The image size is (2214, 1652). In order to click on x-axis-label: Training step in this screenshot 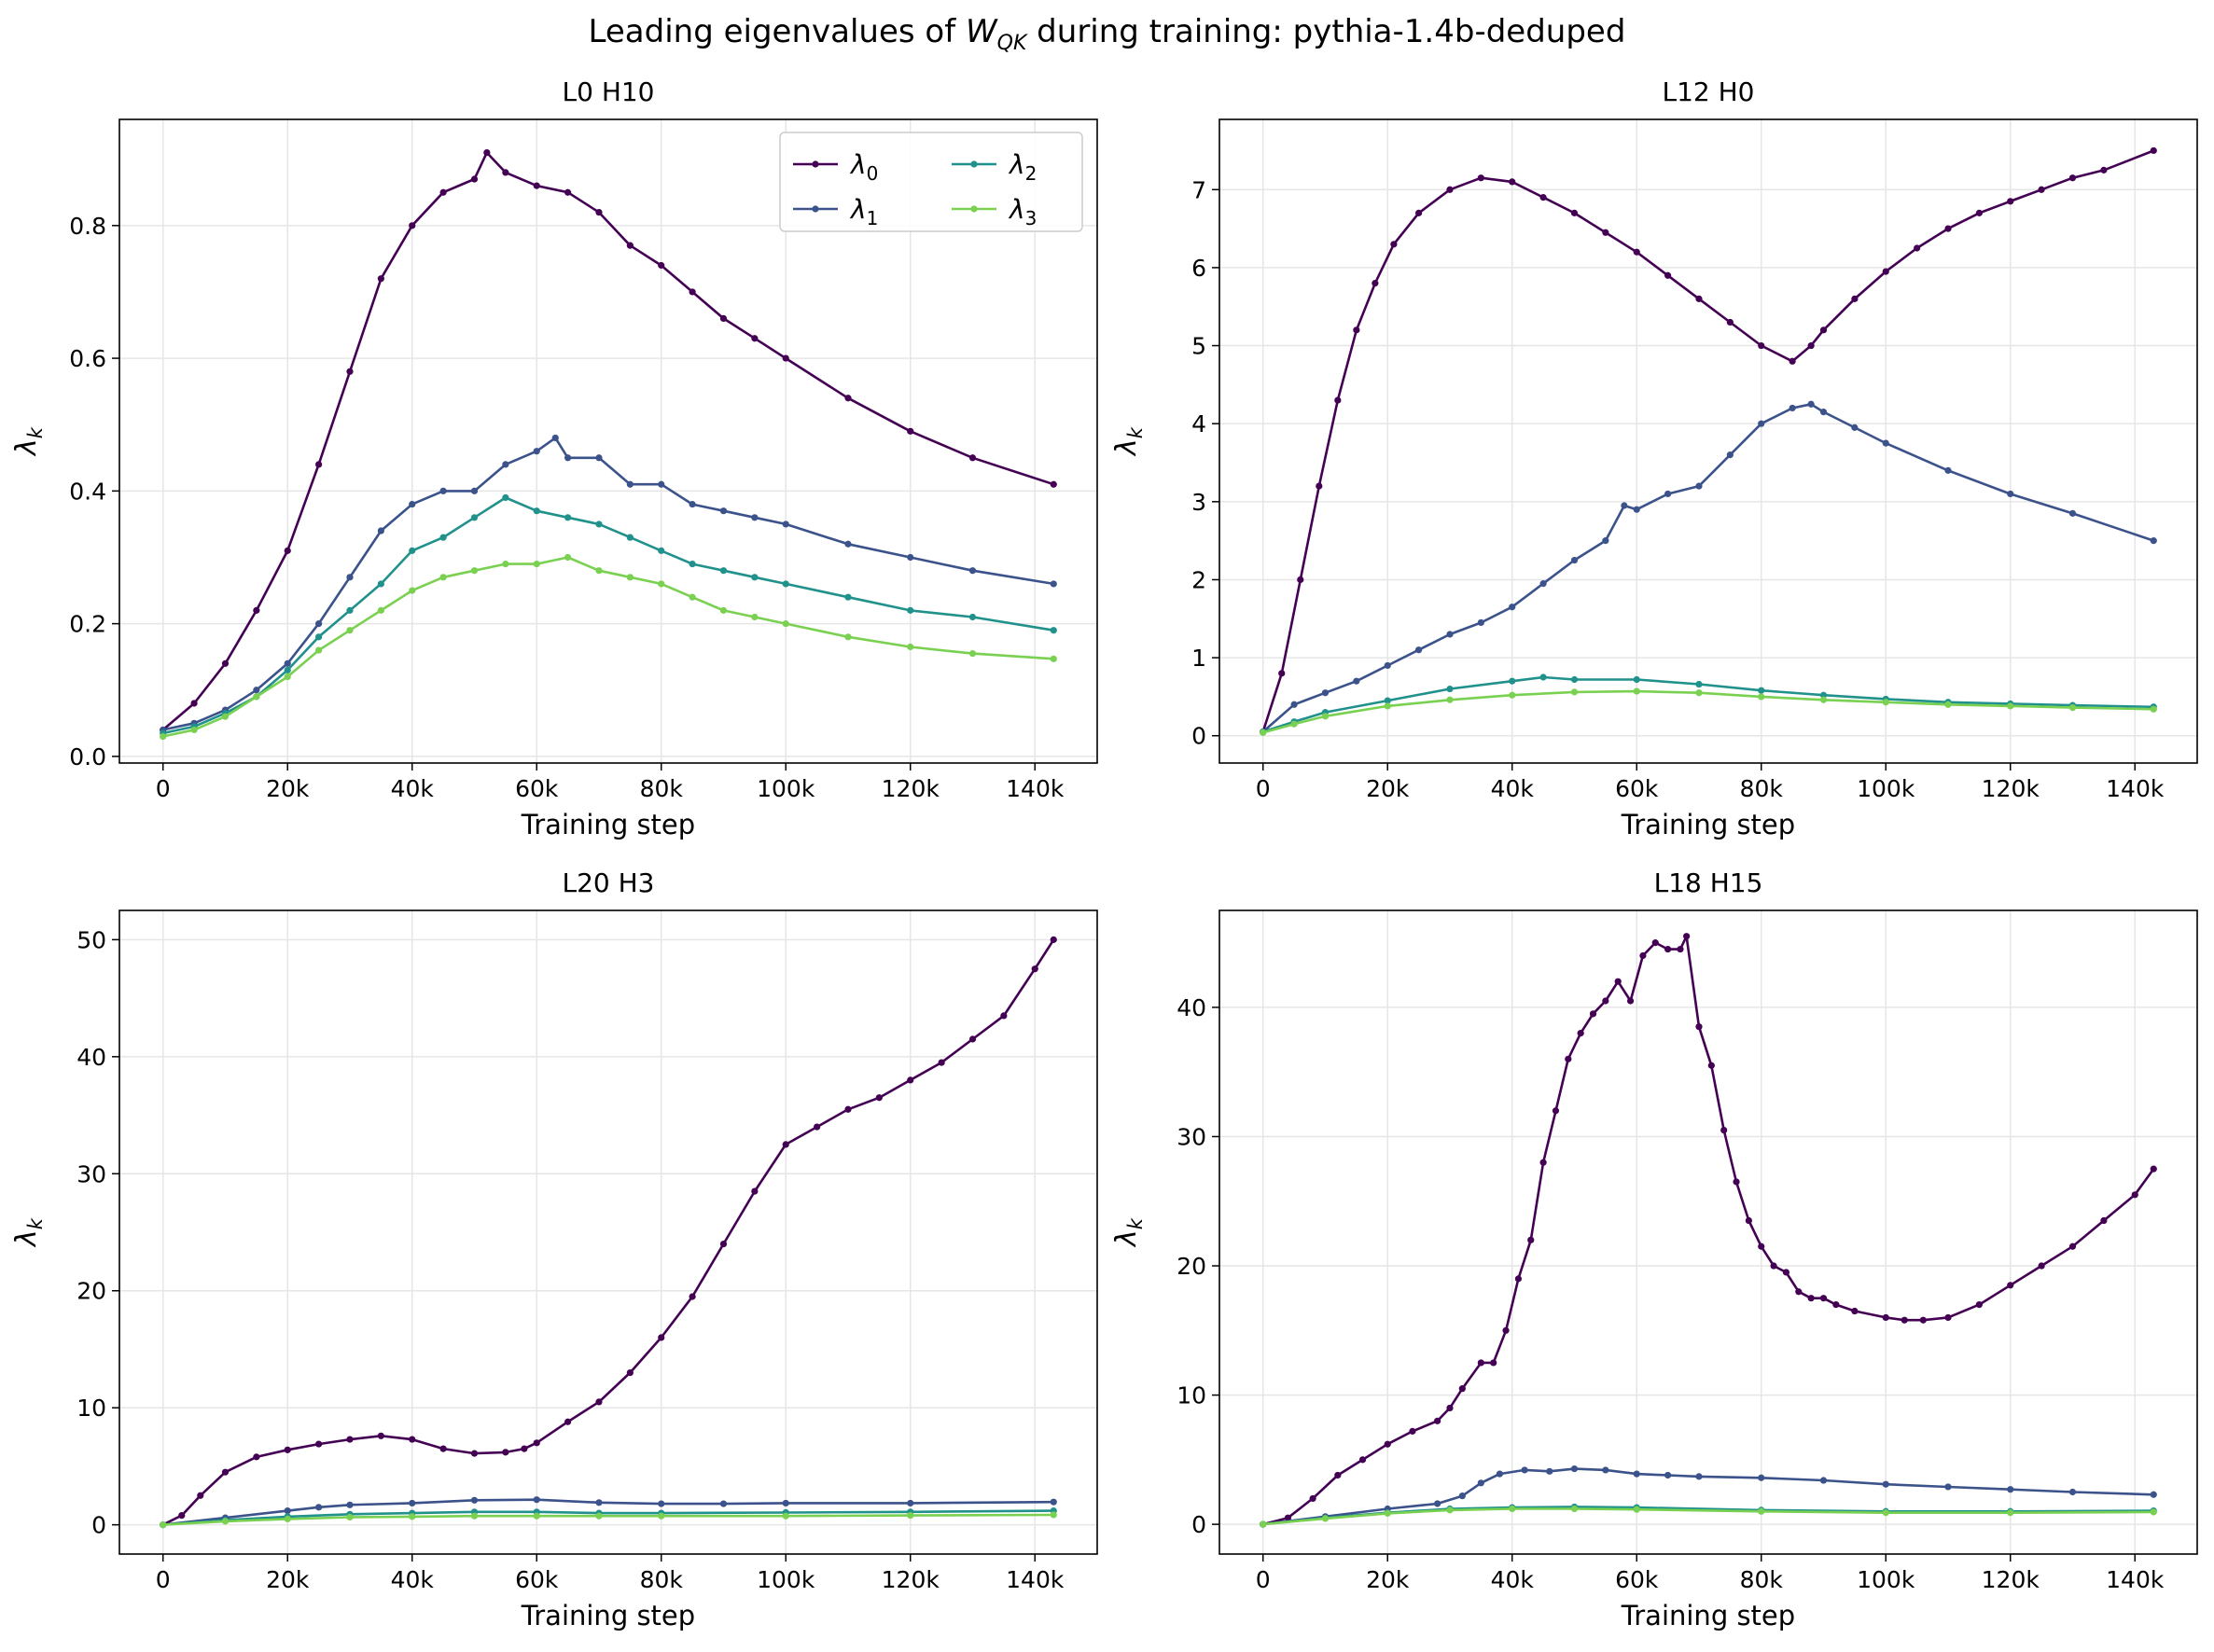, I will do `click(608, 1616)`.